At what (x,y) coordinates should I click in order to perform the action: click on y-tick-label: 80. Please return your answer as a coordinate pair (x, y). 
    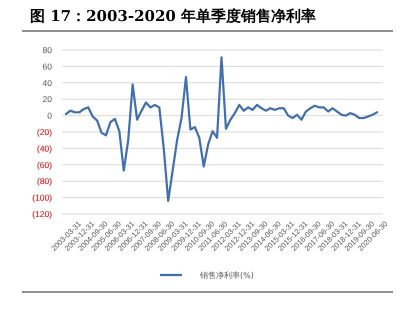
    Looking at the image, I should click on (47, 49).